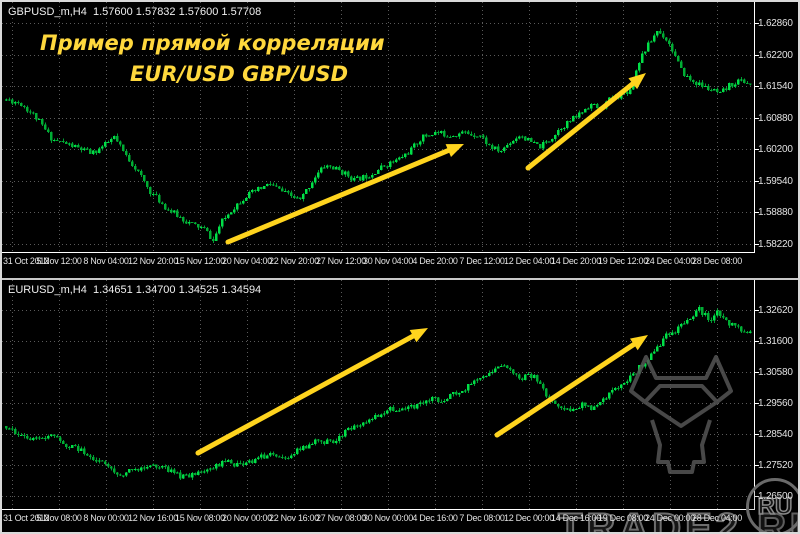  I want to click on time-tick-label: 12 Nov 20:00, so click(153, 261).